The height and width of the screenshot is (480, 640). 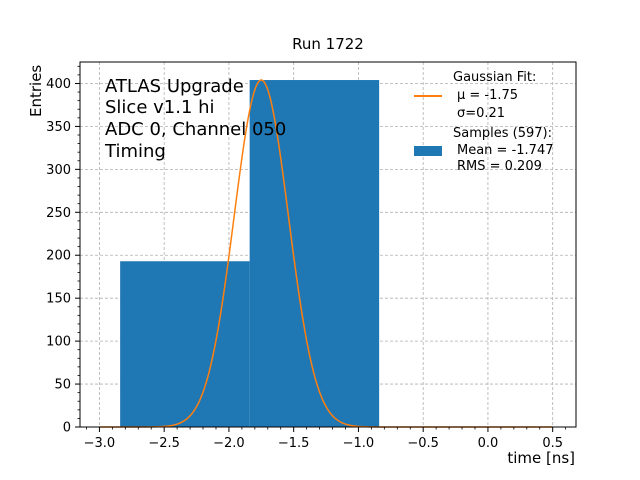 What do you see at coordinates (328, 44) in the screenshot?
I see `chart-title: Run 1722` at bounding box center [328, 44].